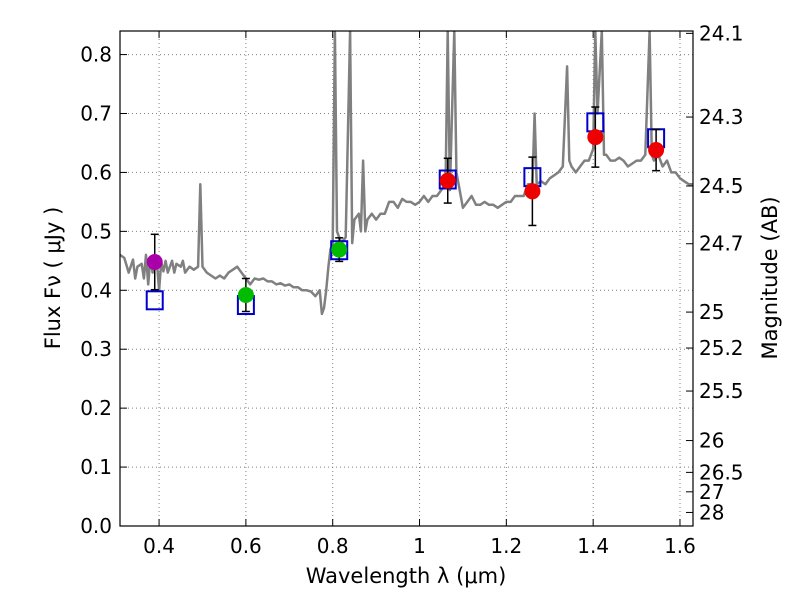  Describe the element at coordinates (721, 472) in the screenshot. I see `right-tick-label: 26.5` at that location.